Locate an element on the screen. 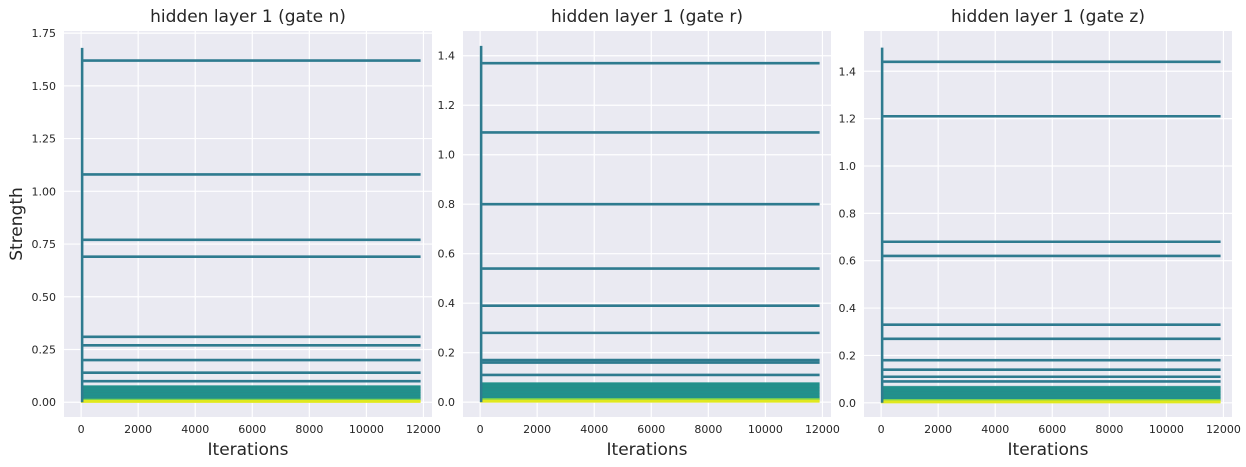  y-tick-labels: 0.00 0.25 0.50 0.75 1.00 1.25 1.50 1.75 is located at coordinates (44, 218).